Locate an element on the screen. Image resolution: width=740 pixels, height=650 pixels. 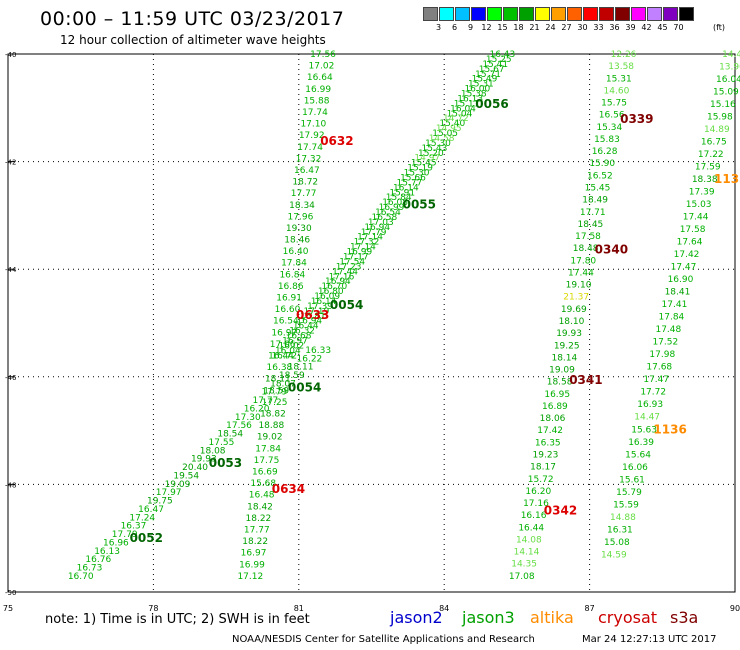
swh-value: 15.98 is located at coordinates (720, 118).